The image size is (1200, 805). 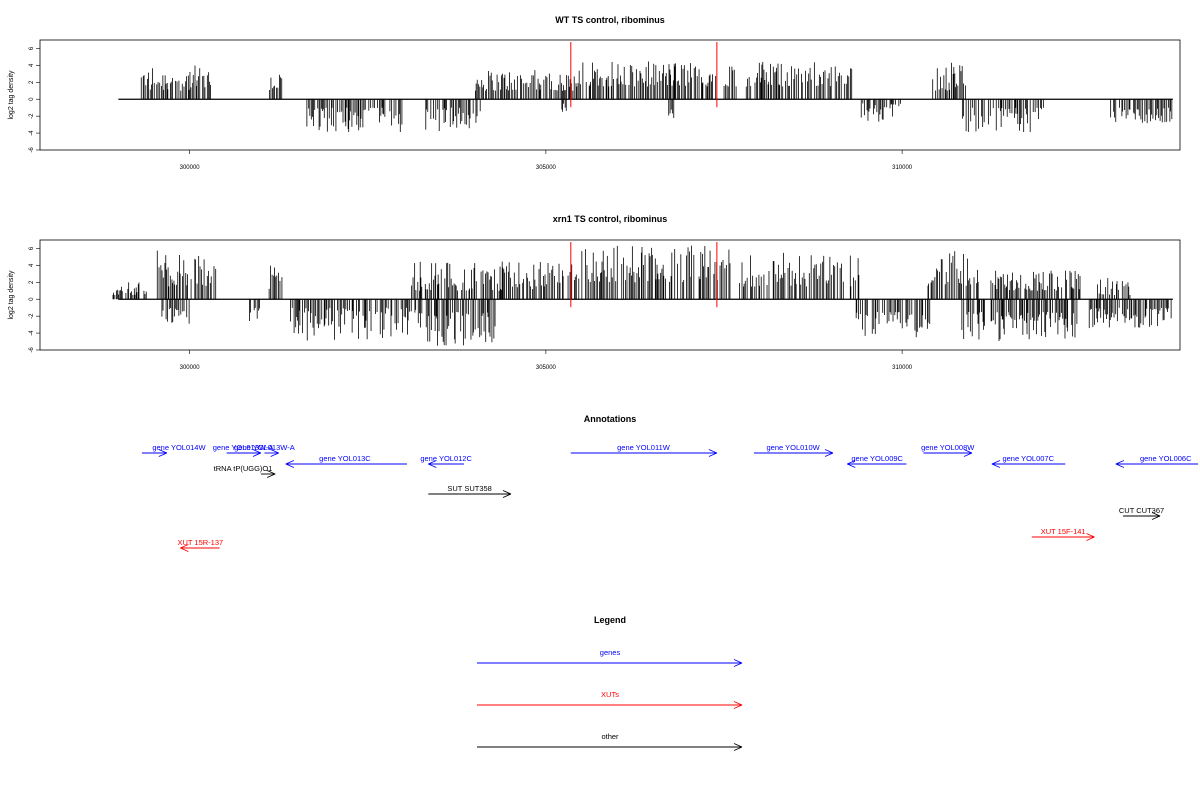 What do you see at coordinates (243, 468) in the screenshot?
I see `annotation-label: tRNA tP(UGG)O1` at bounding box center [243, 468].